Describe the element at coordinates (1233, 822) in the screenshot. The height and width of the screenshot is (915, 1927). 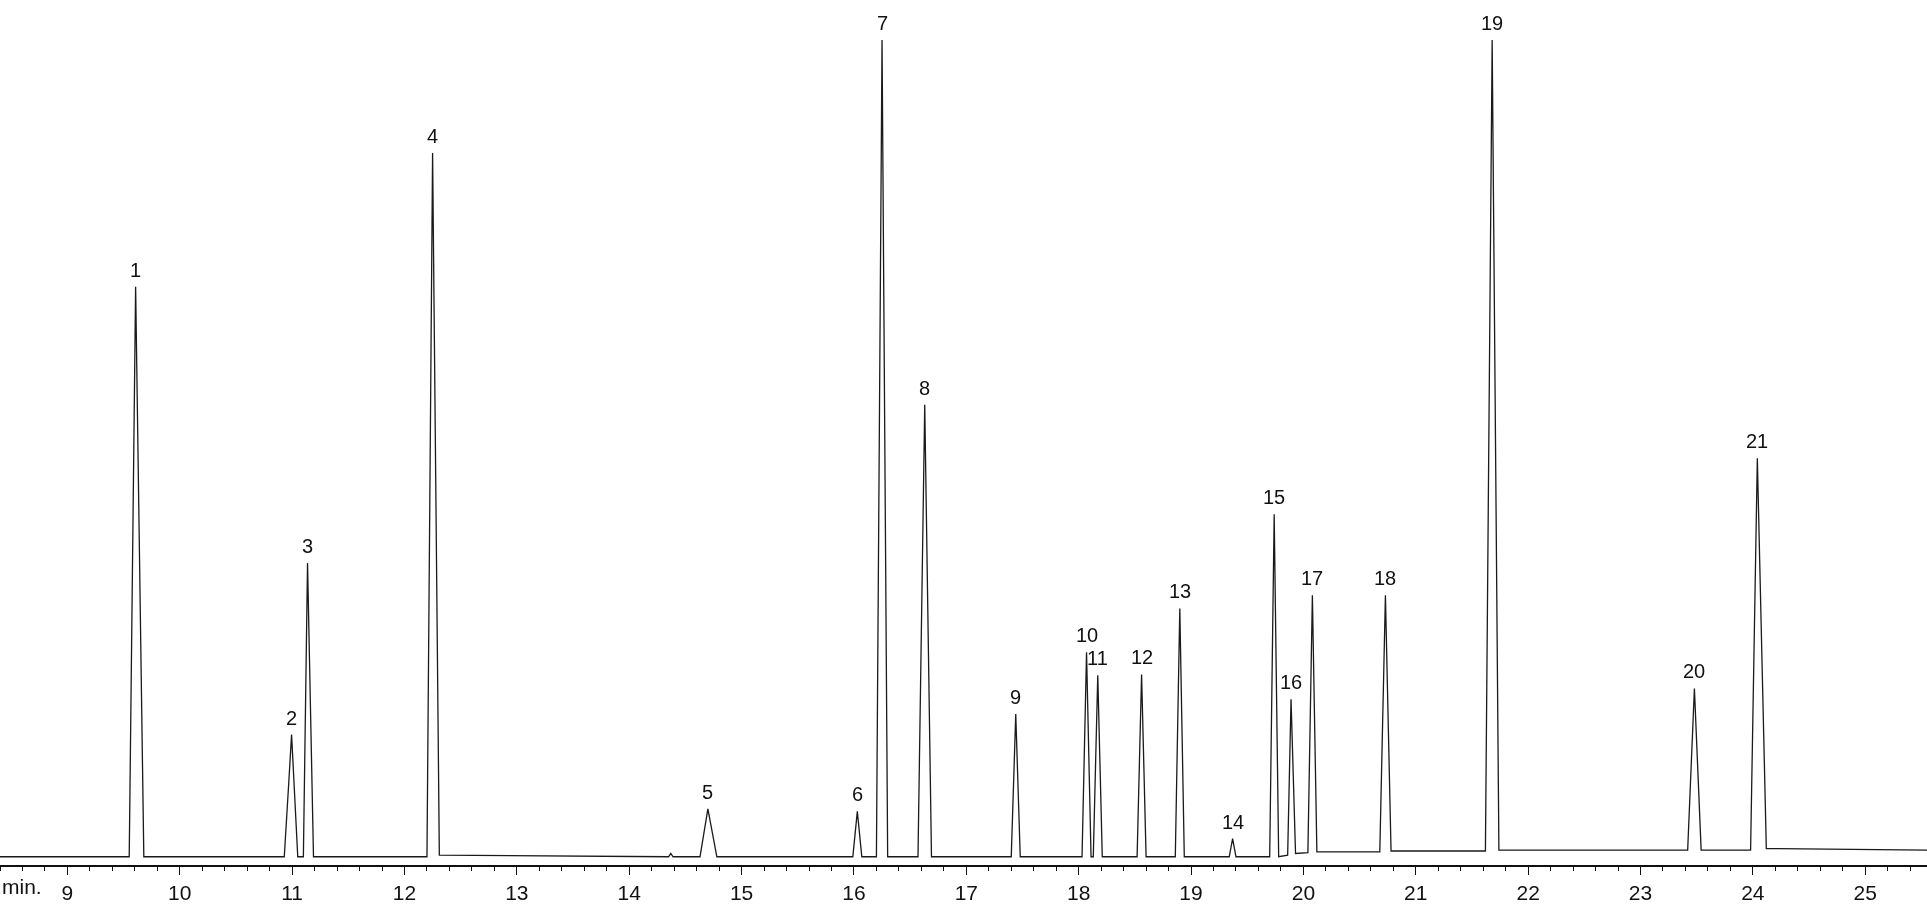
I see `annotation: 14` at that location.